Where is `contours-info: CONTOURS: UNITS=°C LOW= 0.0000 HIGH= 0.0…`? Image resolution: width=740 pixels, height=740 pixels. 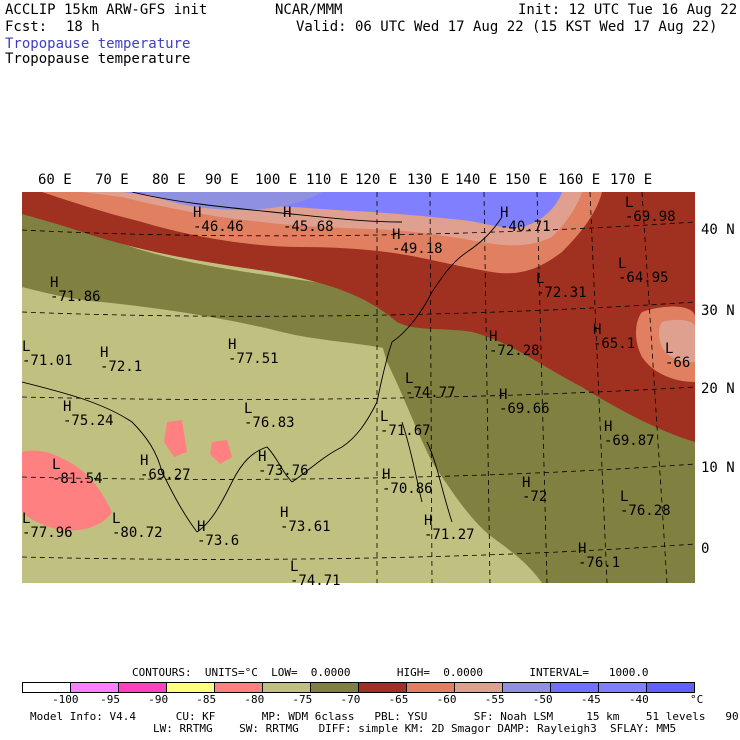 contours-info: CONTOURS: UNITS=°C LOW= 0.0000 HIGH= 0.0… is located at coordinates (390, 672).